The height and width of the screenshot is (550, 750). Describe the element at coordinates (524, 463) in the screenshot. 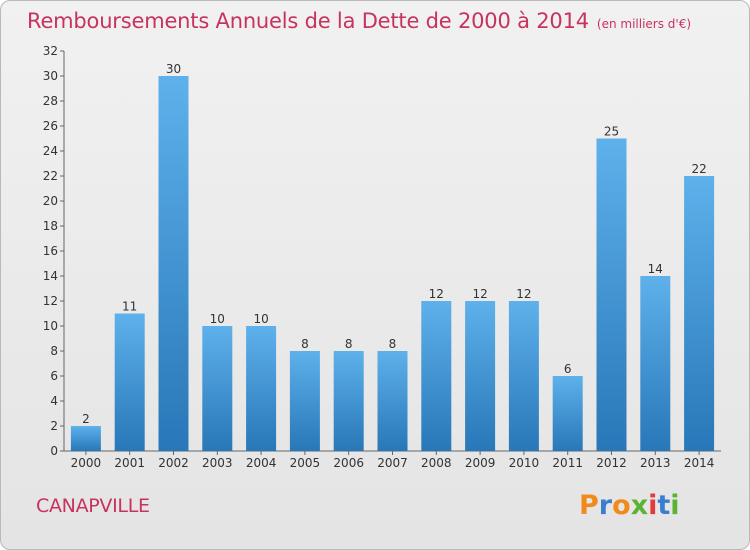

I see `x-tick-label: 2010` at that location.